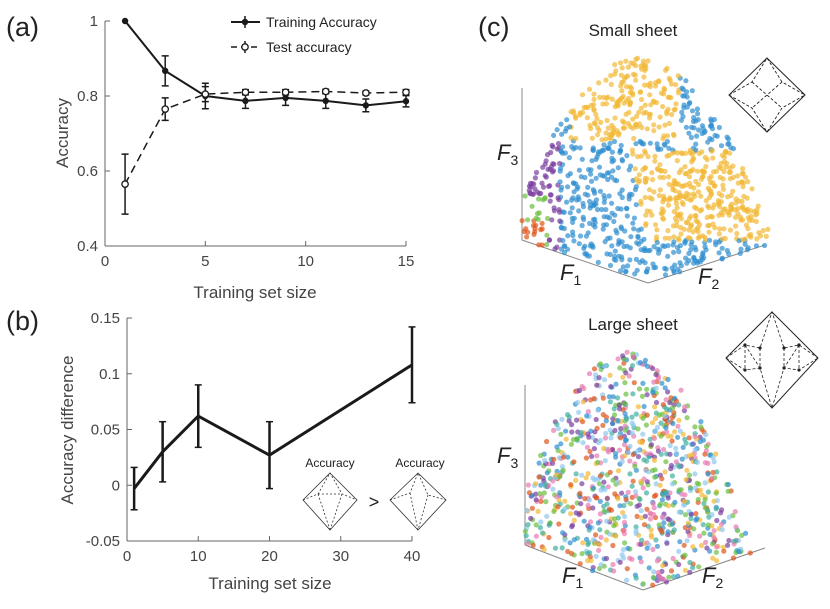 This screenshot has height=609, width=830. Describe the element at coordinates (269, 556) in the screenshot. I see `chart-b-xtick-label: 20` at that location.